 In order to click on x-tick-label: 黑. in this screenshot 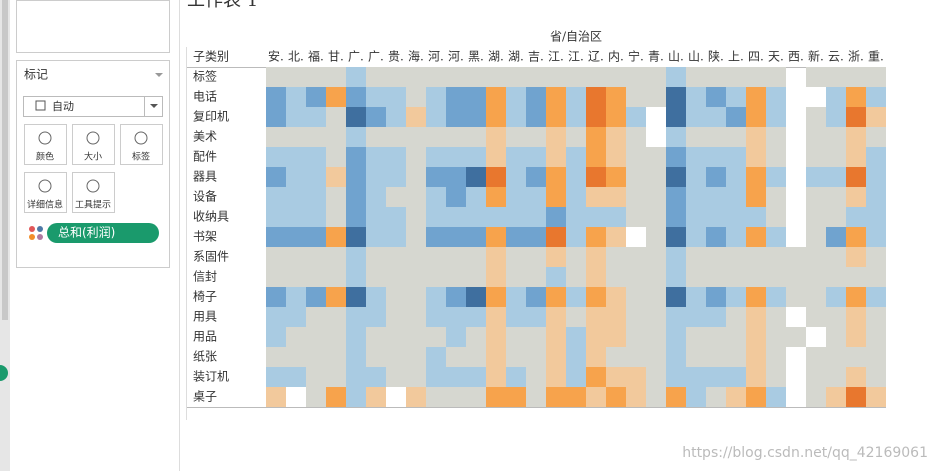, I will do `click(476, 57)`.